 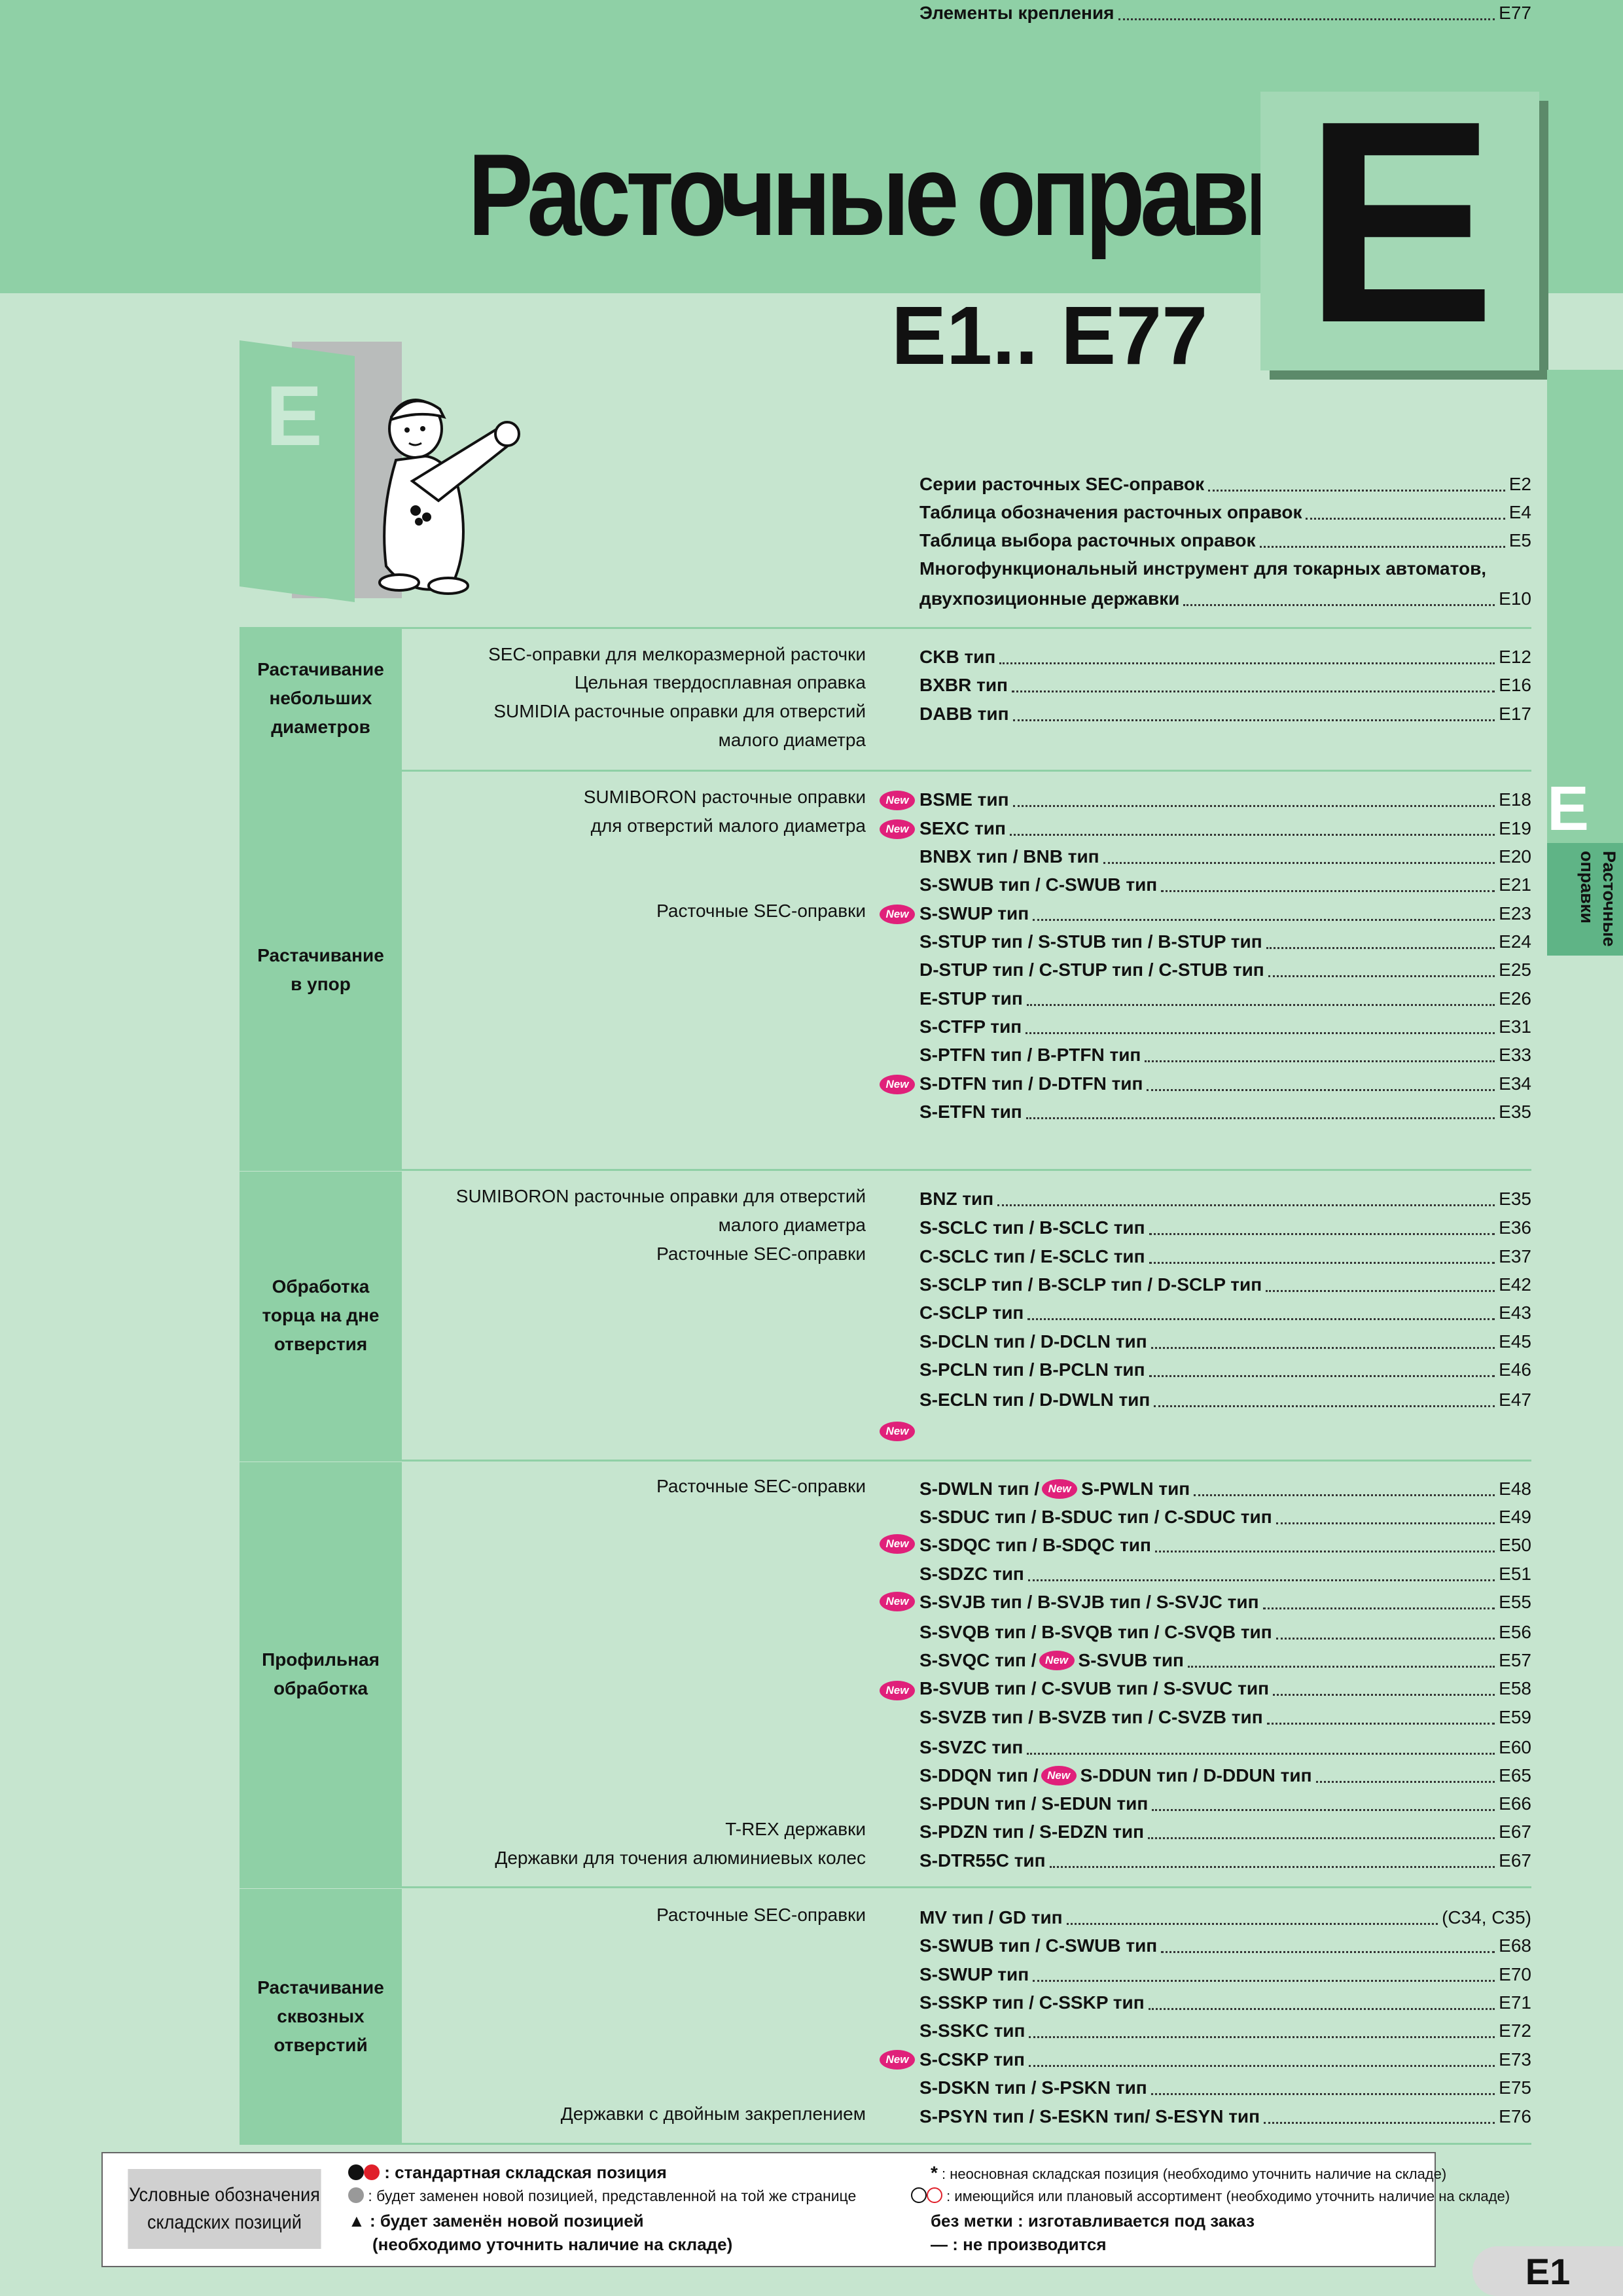 I want to click on toc-entry: S-SVZB тип / B-SVZB тип / C-SVZB тип E59, so click(x=1225, y=1717).